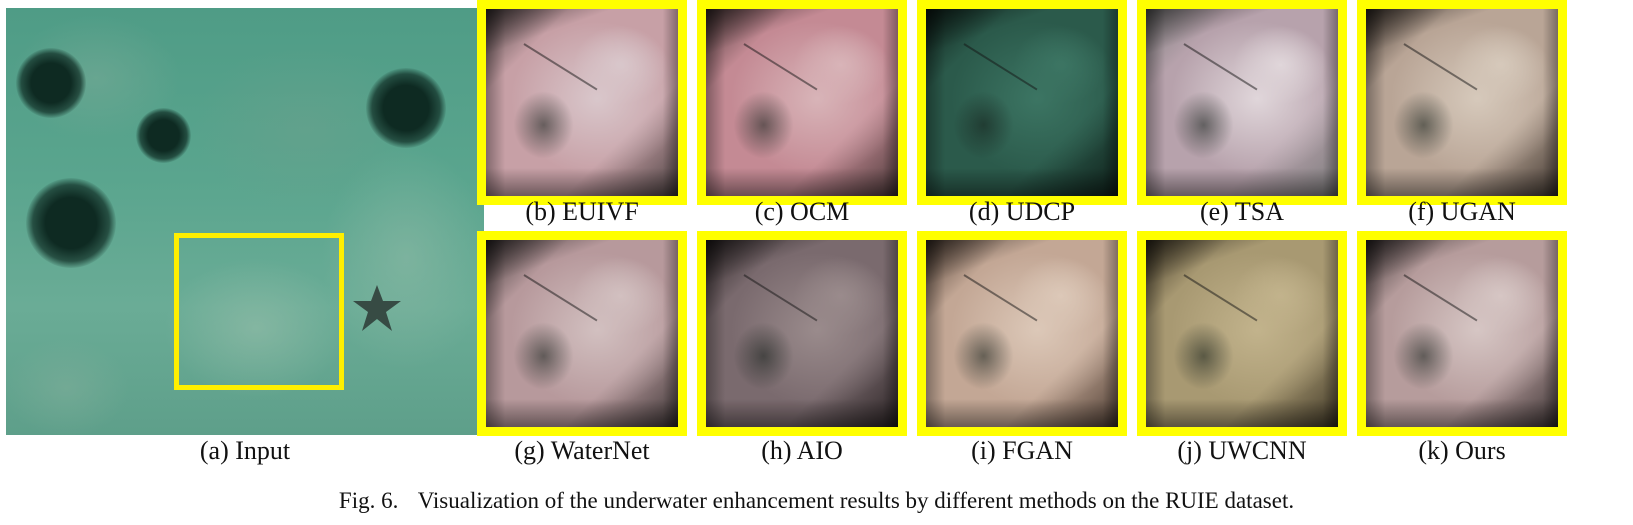  I want to click on crop-ugan, so click(1462, 102).